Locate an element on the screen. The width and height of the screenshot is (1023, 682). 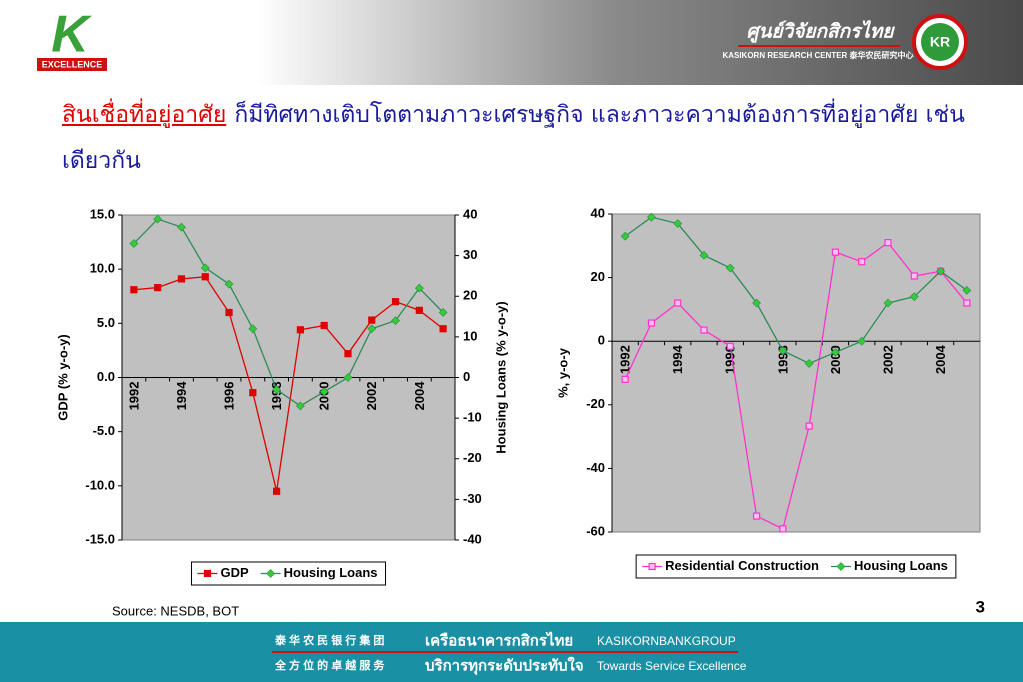
legend-label: Residential Construction is located at coordinates (742, 565).